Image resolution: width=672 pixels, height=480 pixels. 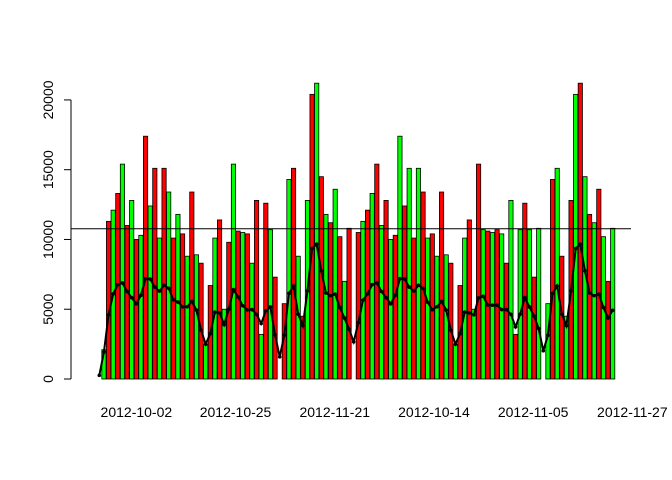 What do you see at coordinates (632, 412) in the screenshot?
I see `x-tick-label-5: 2012-11-27` at bounding box center [632, 412].